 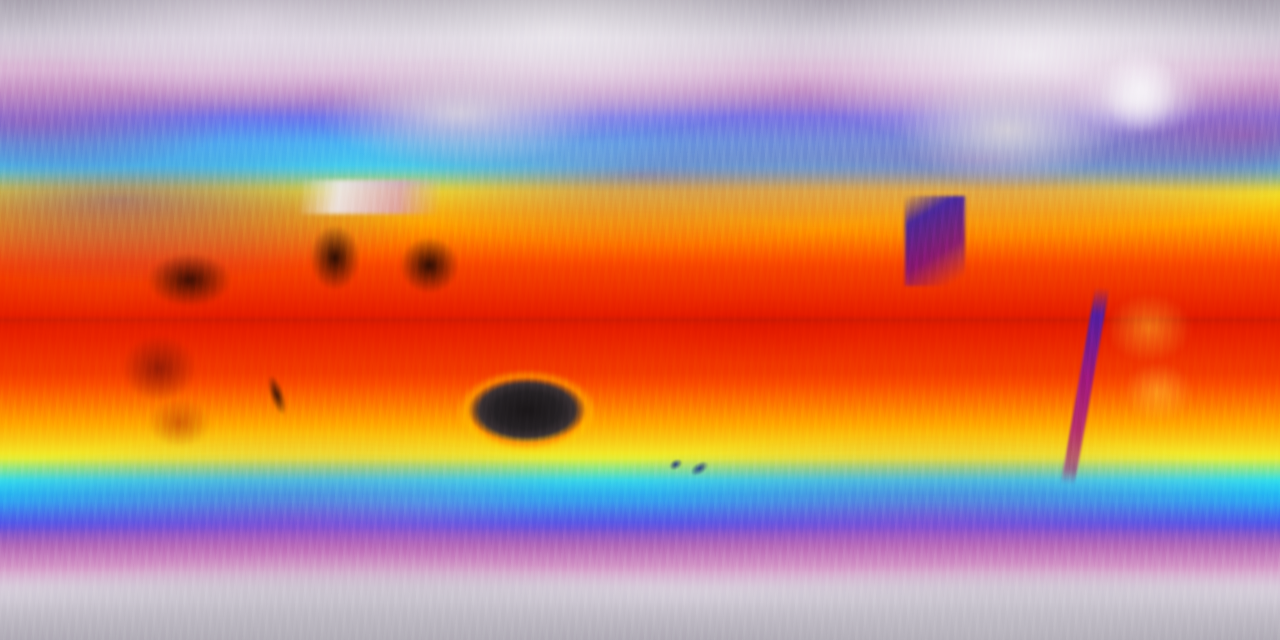 What do you see at coordinates (460, 110) in the screenshot?
I see `landmass-siberia` at bounding box center [460, 110].